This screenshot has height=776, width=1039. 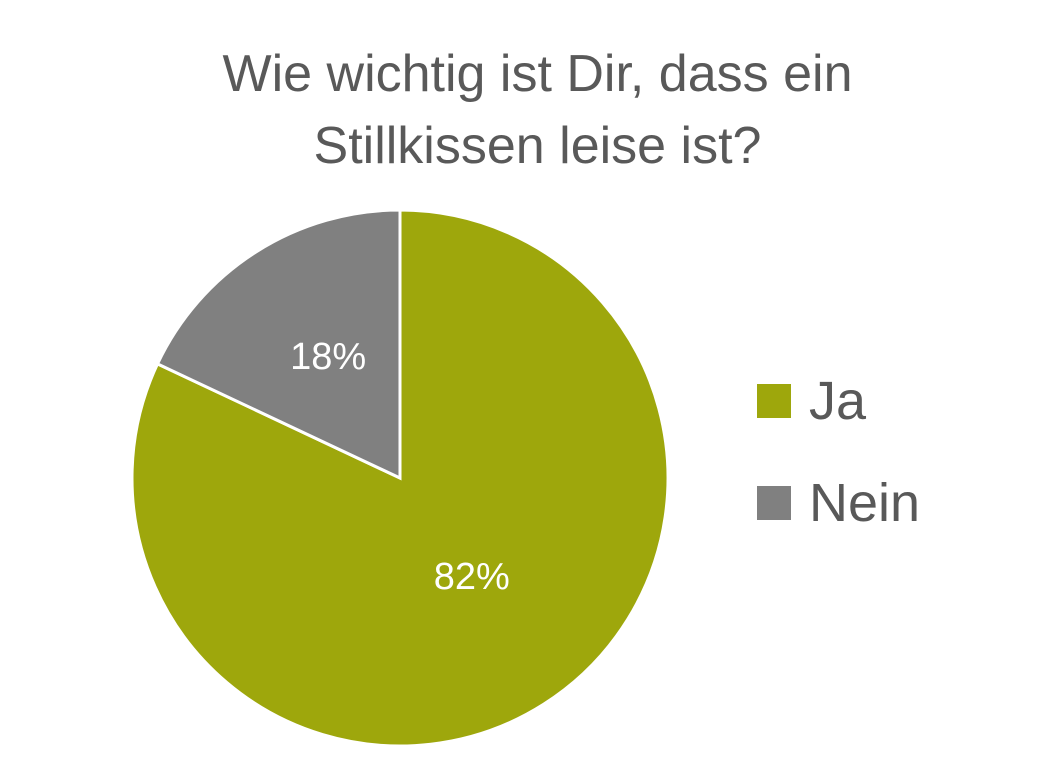 What do you see at coordinates (278, 344) in the screenshot?
I see `pie-slice-nein` at bounding box center [278, 344].